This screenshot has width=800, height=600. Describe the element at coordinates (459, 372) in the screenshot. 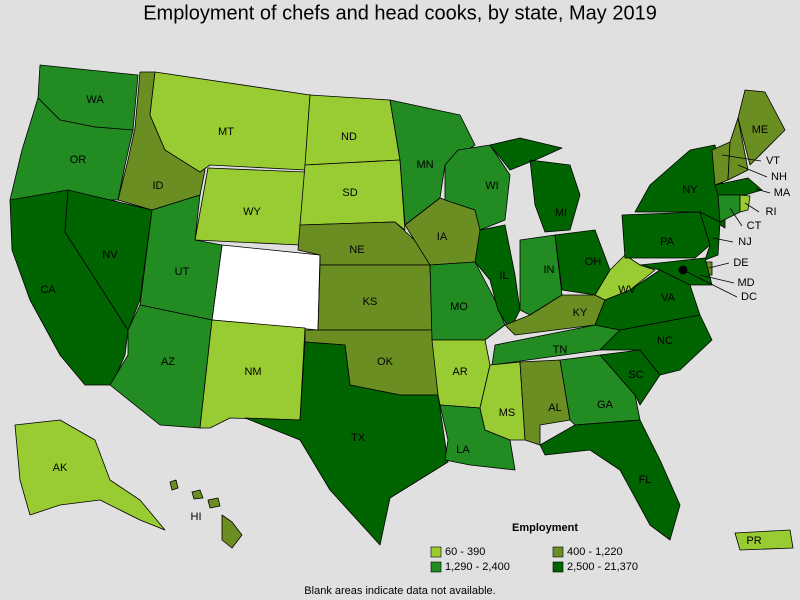

I see `state-label: AR` at that location.